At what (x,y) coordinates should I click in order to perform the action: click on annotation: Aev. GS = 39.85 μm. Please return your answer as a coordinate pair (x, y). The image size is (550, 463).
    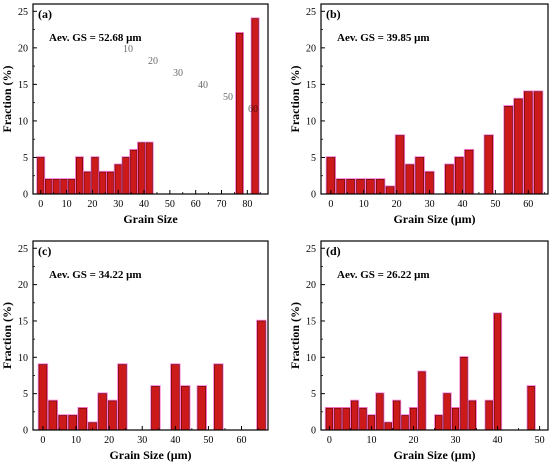
    Looking at the image, I should click on (383, 38).